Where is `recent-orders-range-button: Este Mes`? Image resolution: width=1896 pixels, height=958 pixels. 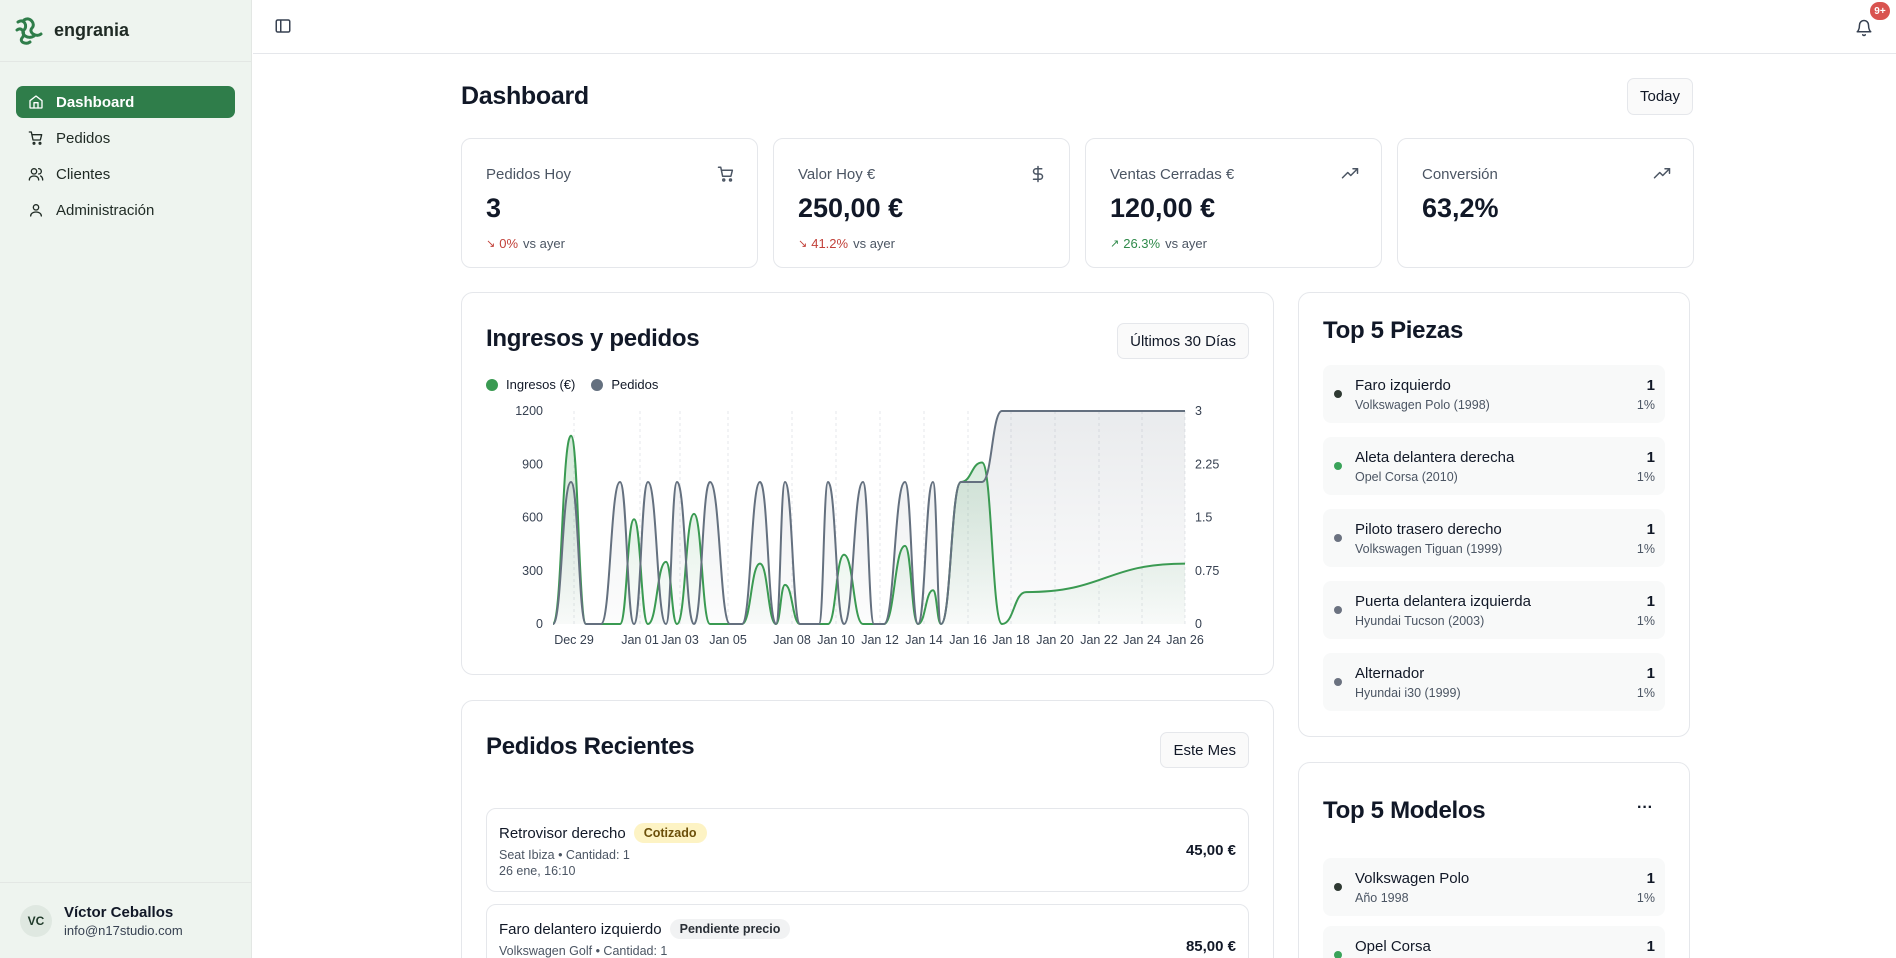 recent-orders-range-button: Este Mes is located at coordinates (1204, 750).